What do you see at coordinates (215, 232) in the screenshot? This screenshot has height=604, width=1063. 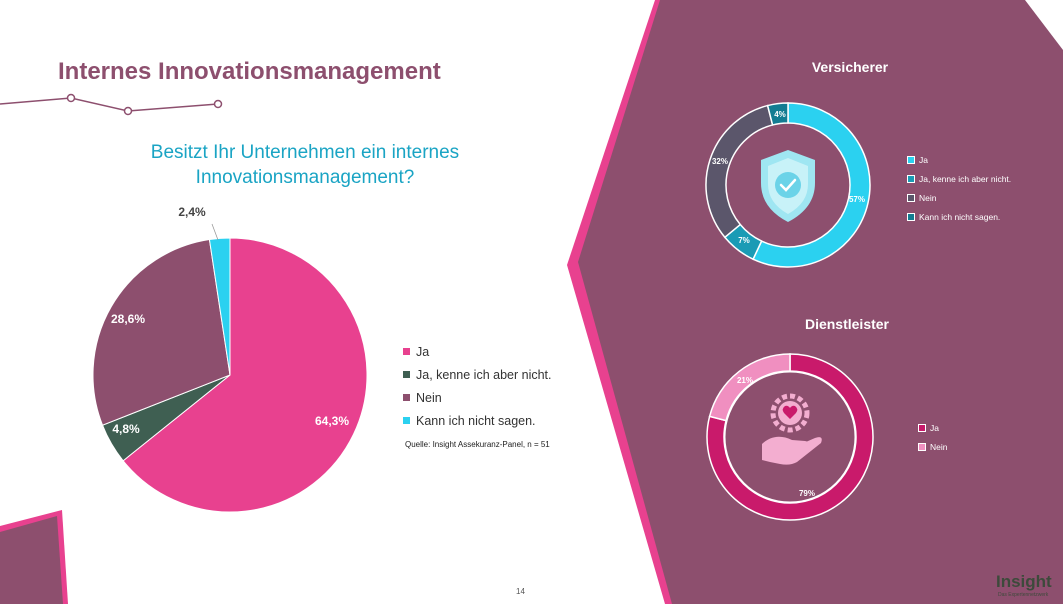 I see `leader-line` at bounding box center [215, 232].